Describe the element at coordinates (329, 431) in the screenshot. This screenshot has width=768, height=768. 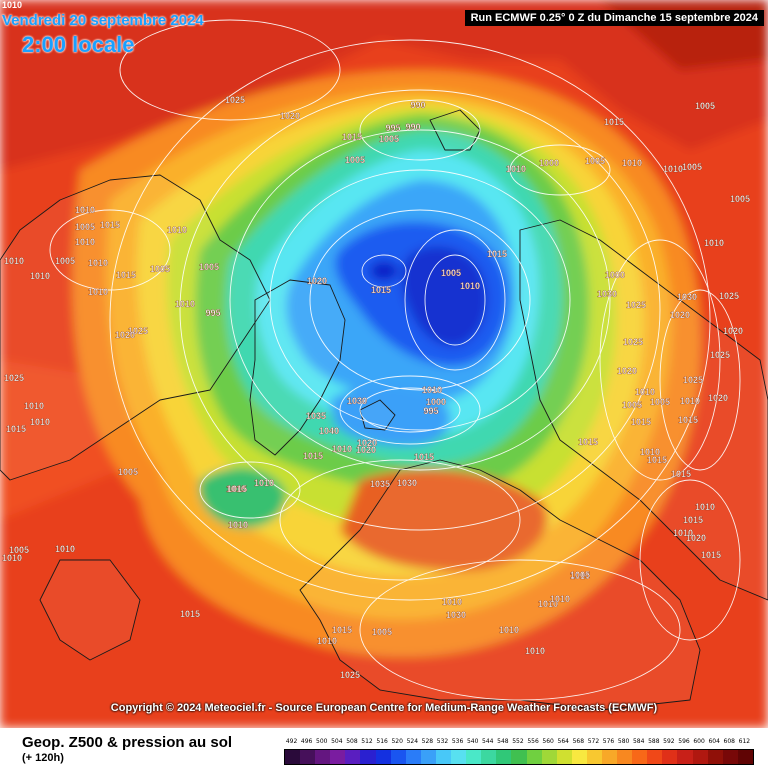
I see `isobar-value-label: 1040` at that location.